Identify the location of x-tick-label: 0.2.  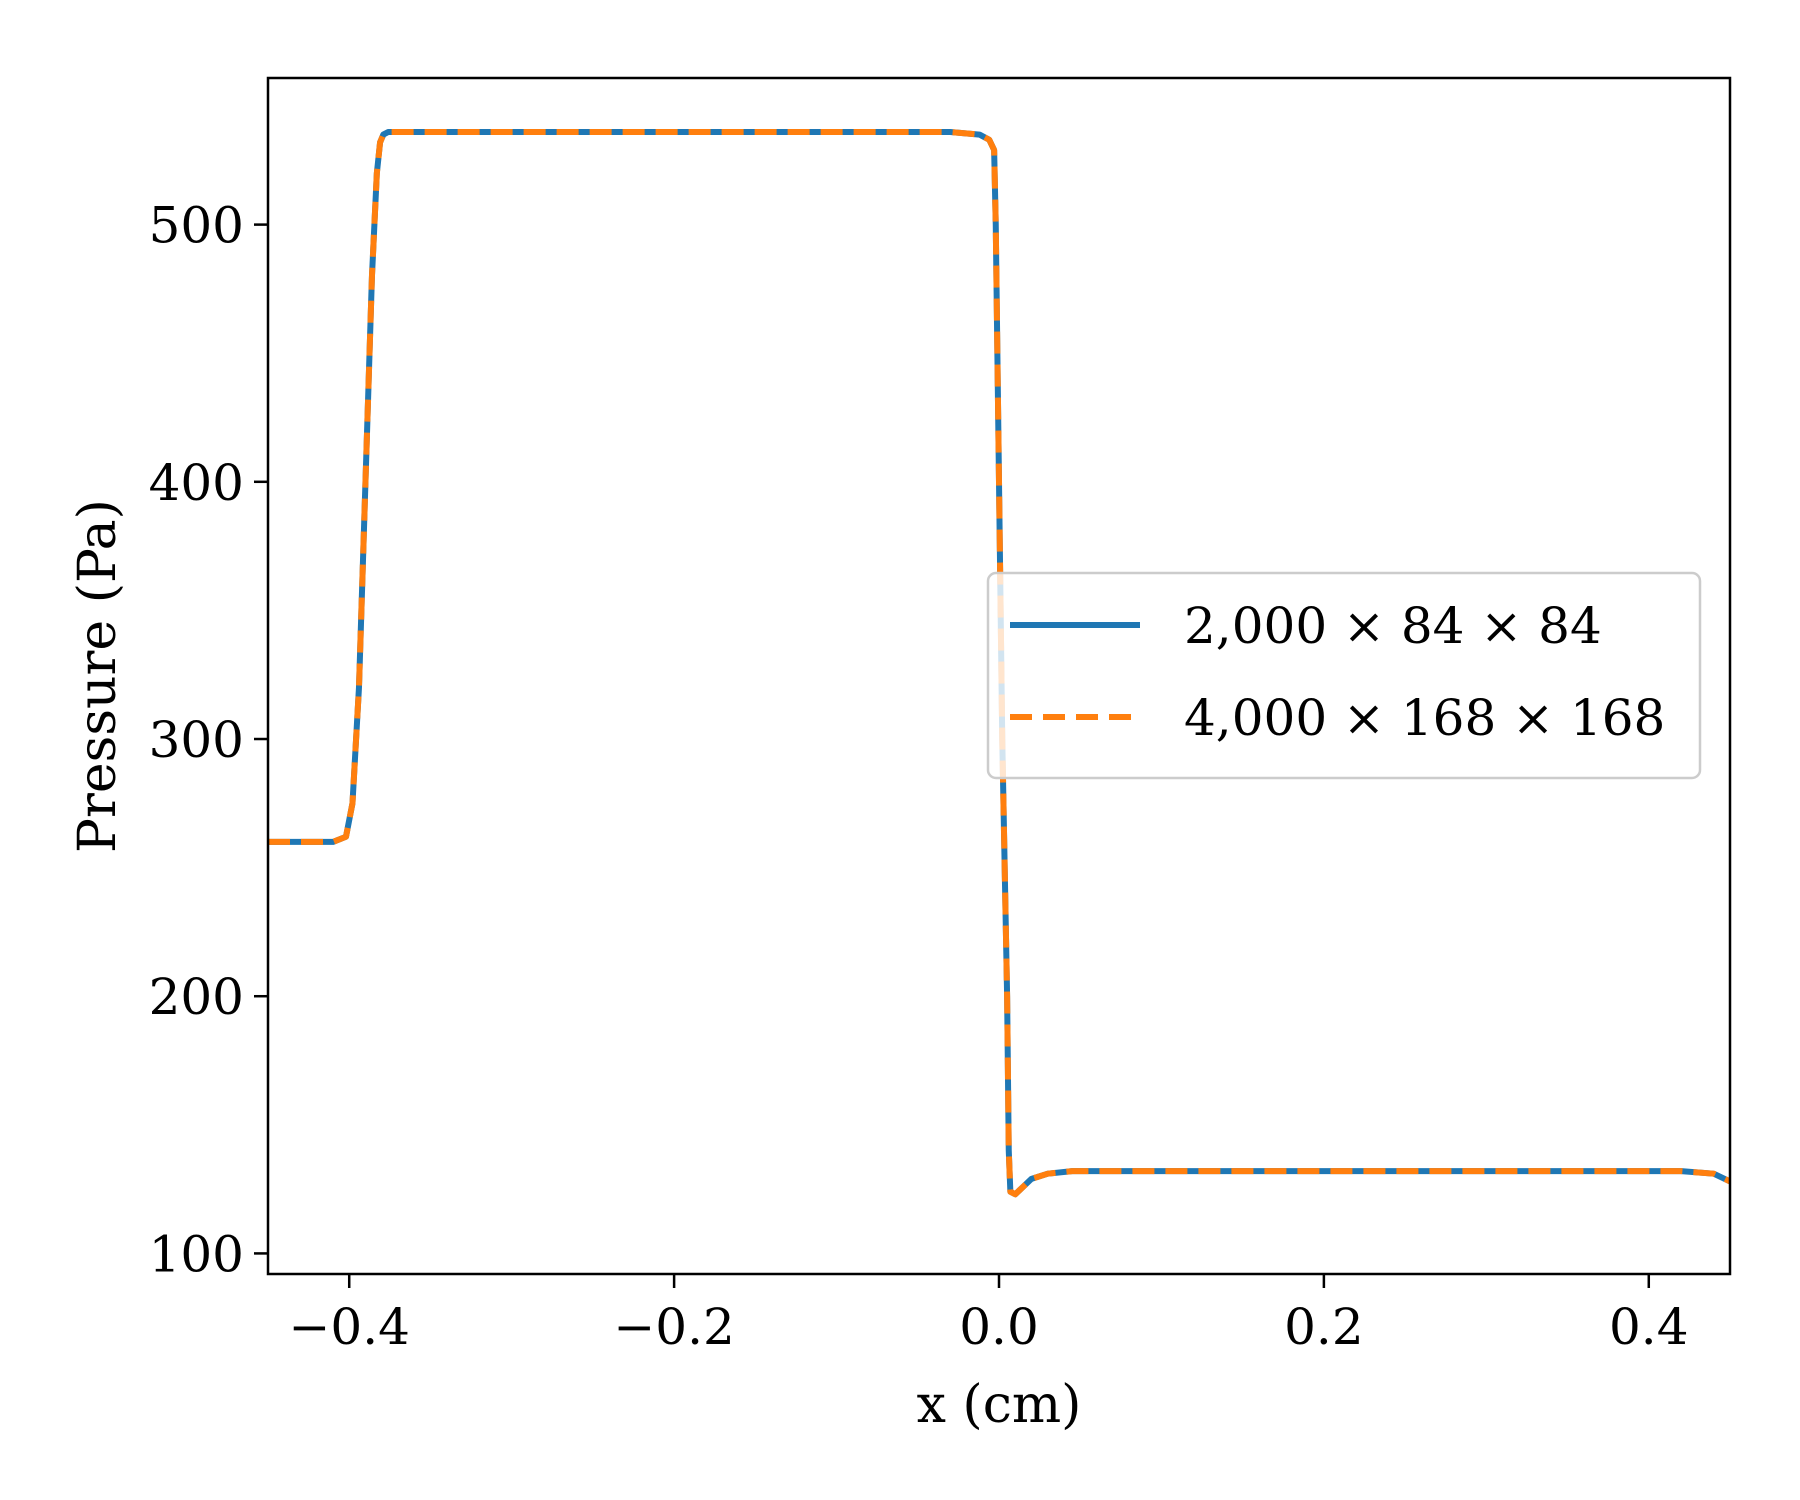
(1324, 1327).